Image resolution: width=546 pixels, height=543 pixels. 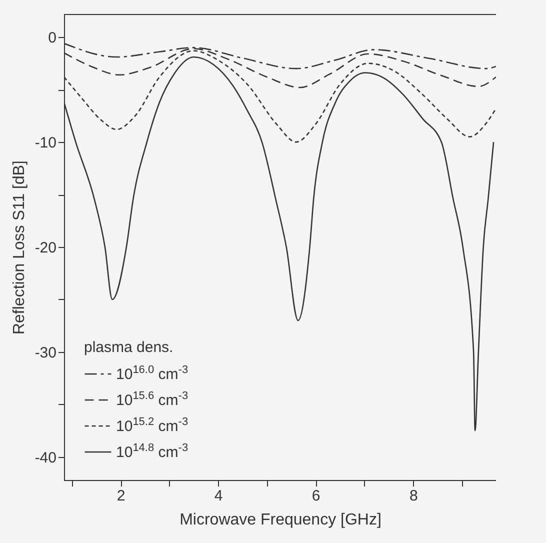 What do you see at coordinates (152, 451) in the screenshot?
I see `legend-label: 10$^{14.8}$ cm$^{-3}$` at bounding box center [152, 451].